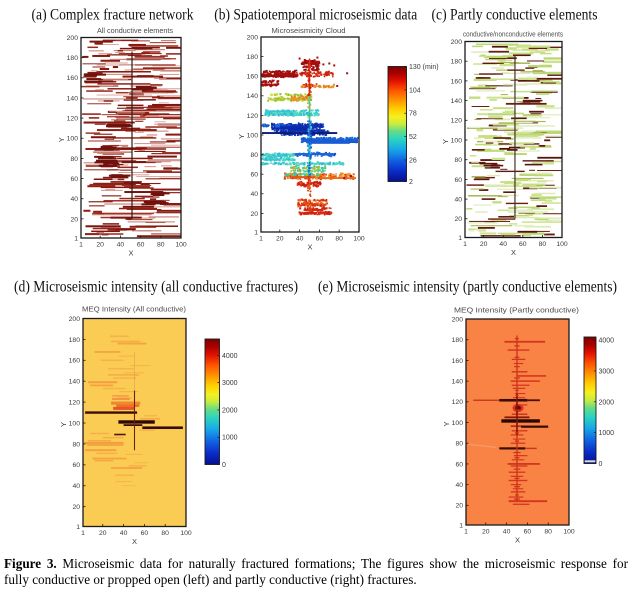  What do you see at coordinates (424, 67) in the screenshot?
I see `svg-text: 130 (min)` at bounding box center [424, 67].